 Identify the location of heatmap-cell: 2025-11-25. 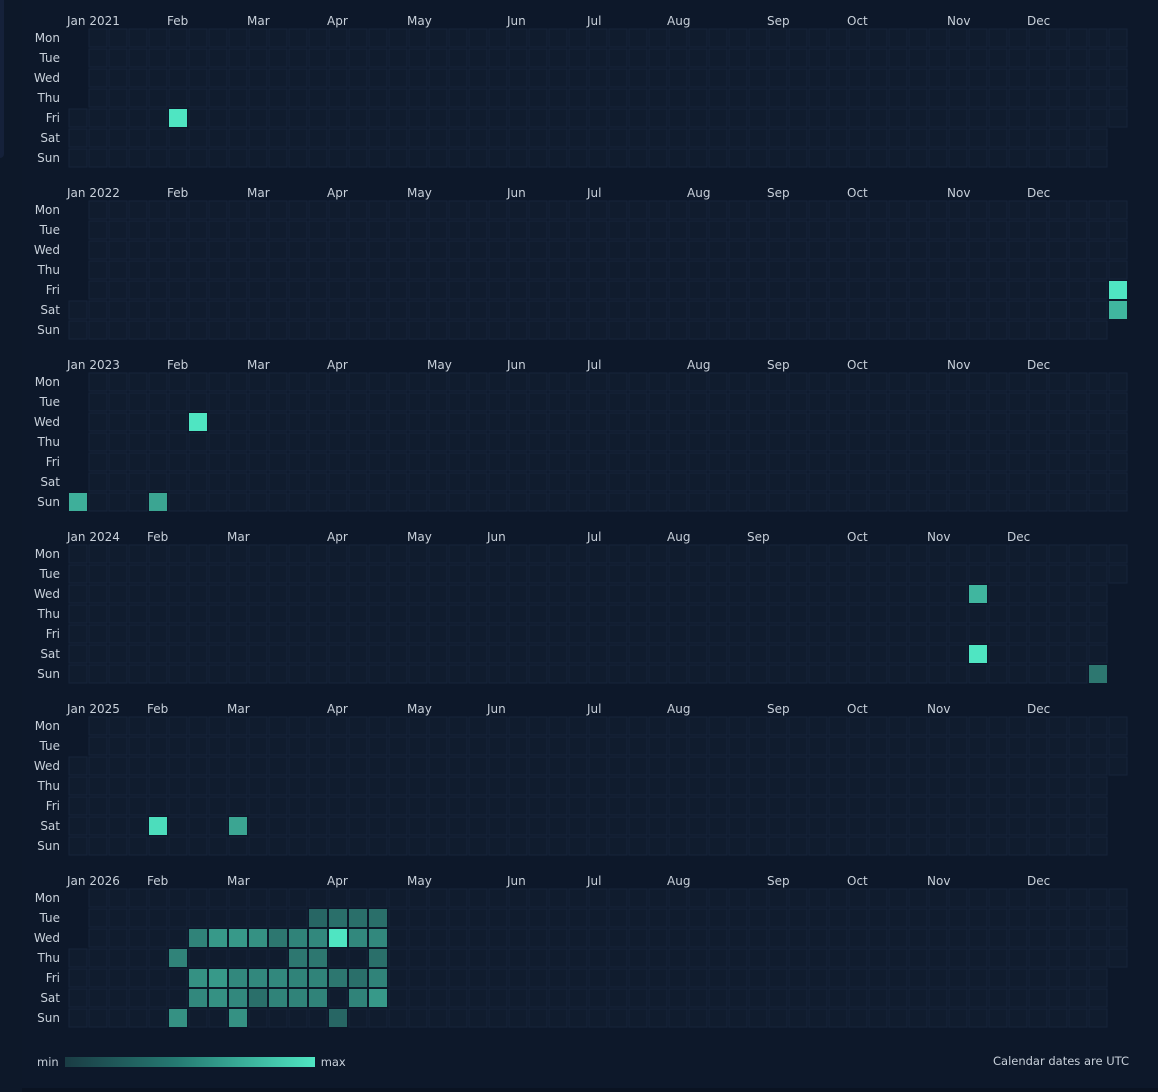
(1018, 746).